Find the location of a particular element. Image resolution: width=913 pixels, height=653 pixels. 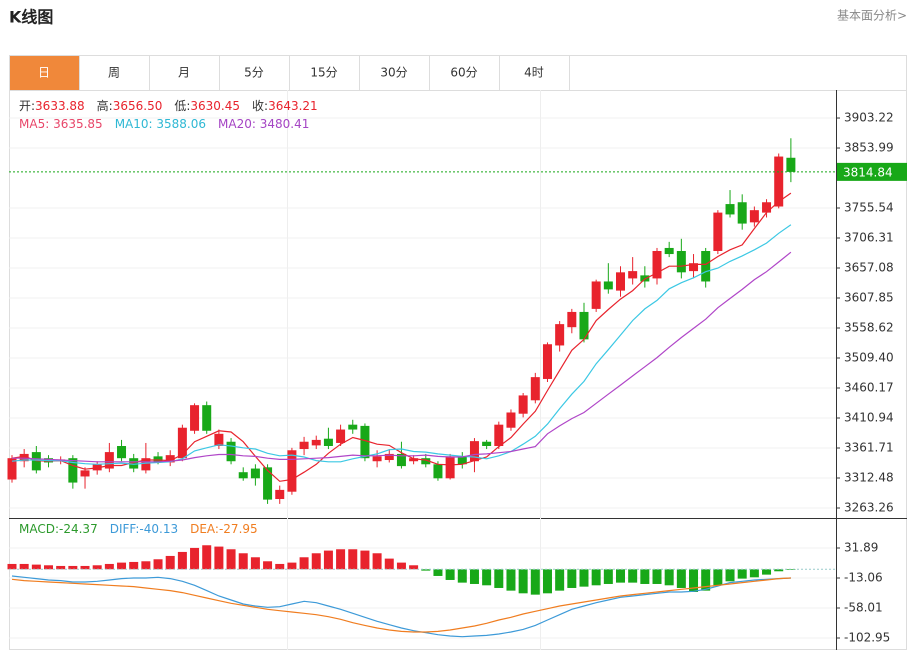

info-label: DEA: is located at coordinates (204, 529).